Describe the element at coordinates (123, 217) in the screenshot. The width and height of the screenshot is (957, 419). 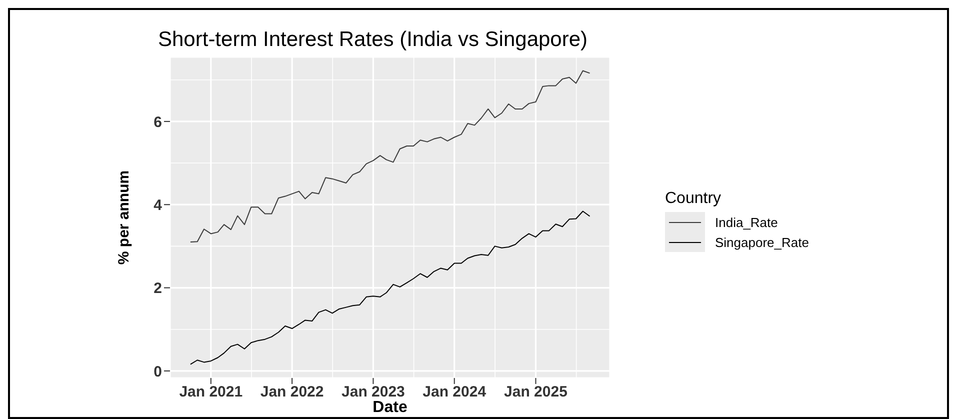
I see `y-axis-title: % per annum` at that location.